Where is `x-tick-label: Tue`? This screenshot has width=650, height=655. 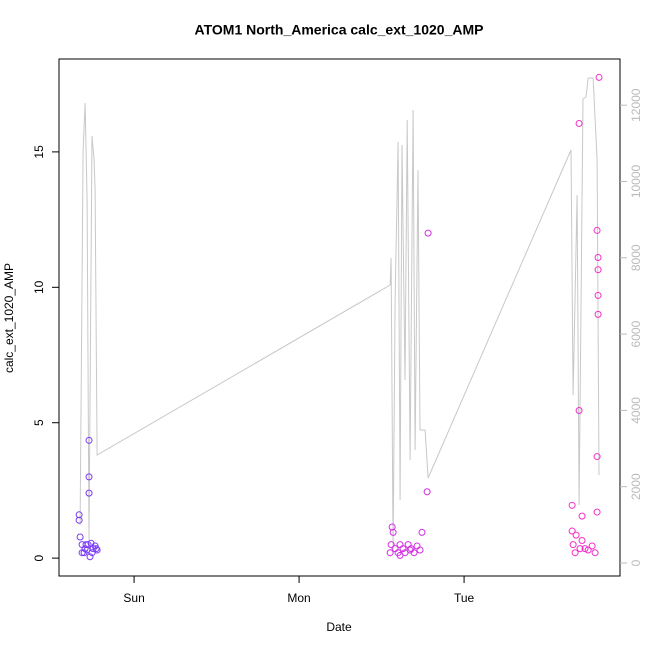 x-tick-label: Tue is located at coordinates (464, 598).